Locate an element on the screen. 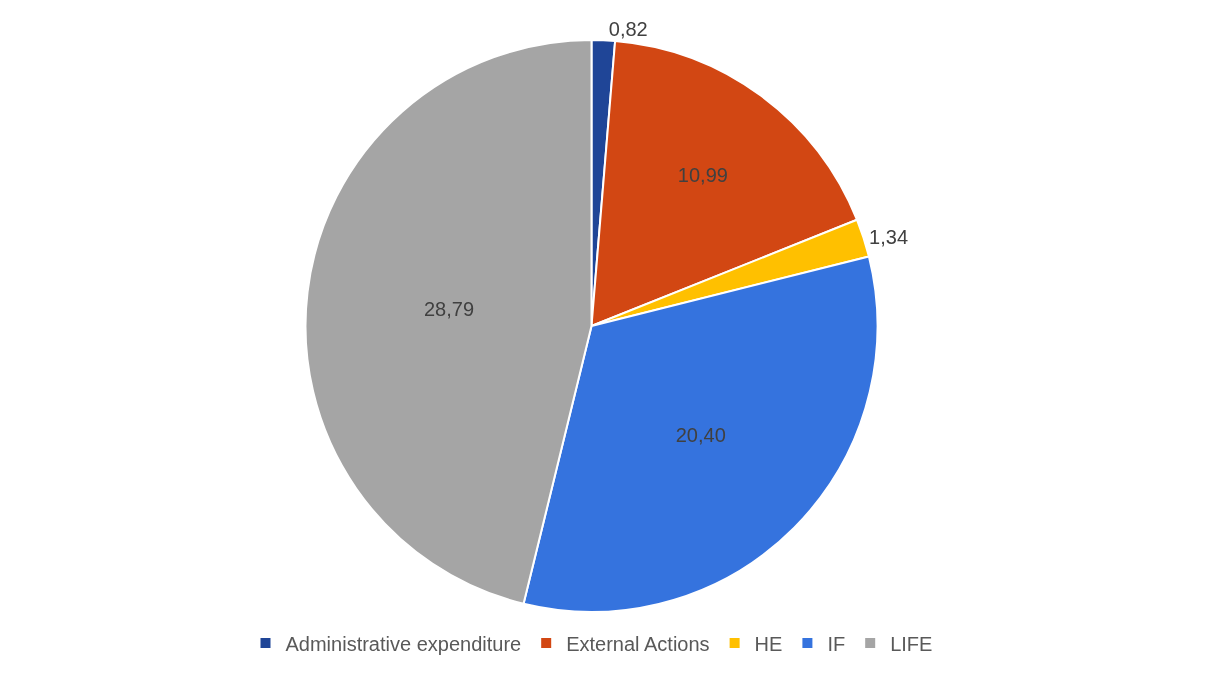 The height and width of the screenshot is (682, 1213). legend-label: LIFE is located at coordinates (911, 643).